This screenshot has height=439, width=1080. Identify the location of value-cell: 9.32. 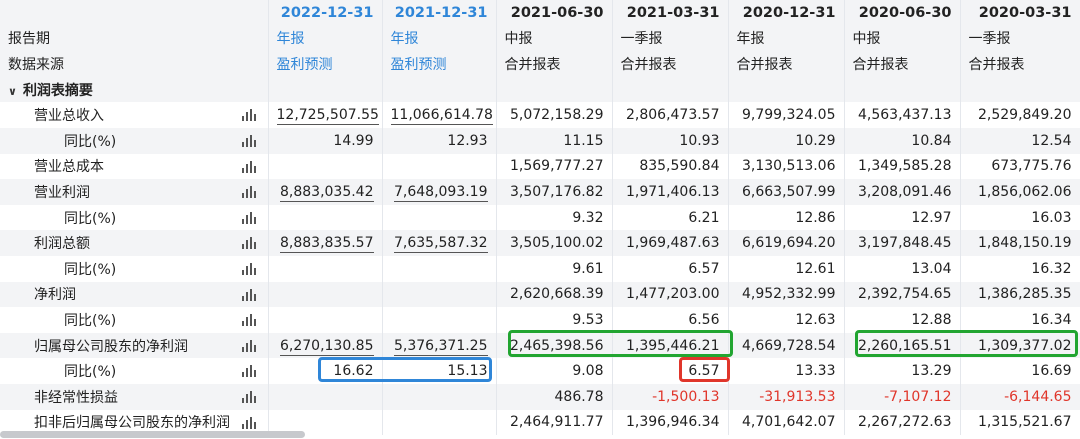
(554, 217).